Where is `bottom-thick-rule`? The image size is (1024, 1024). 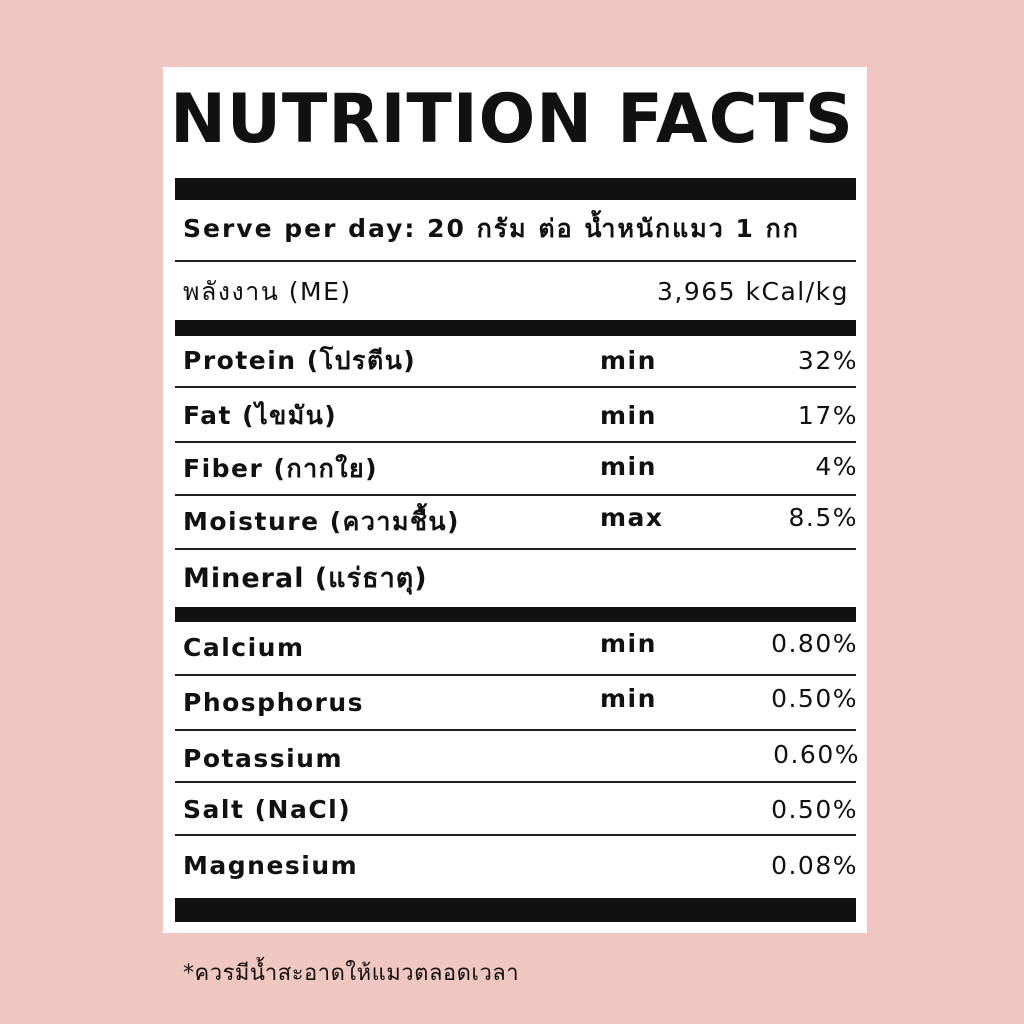 bottom-thick-rule is located at coordinates (515, 910).